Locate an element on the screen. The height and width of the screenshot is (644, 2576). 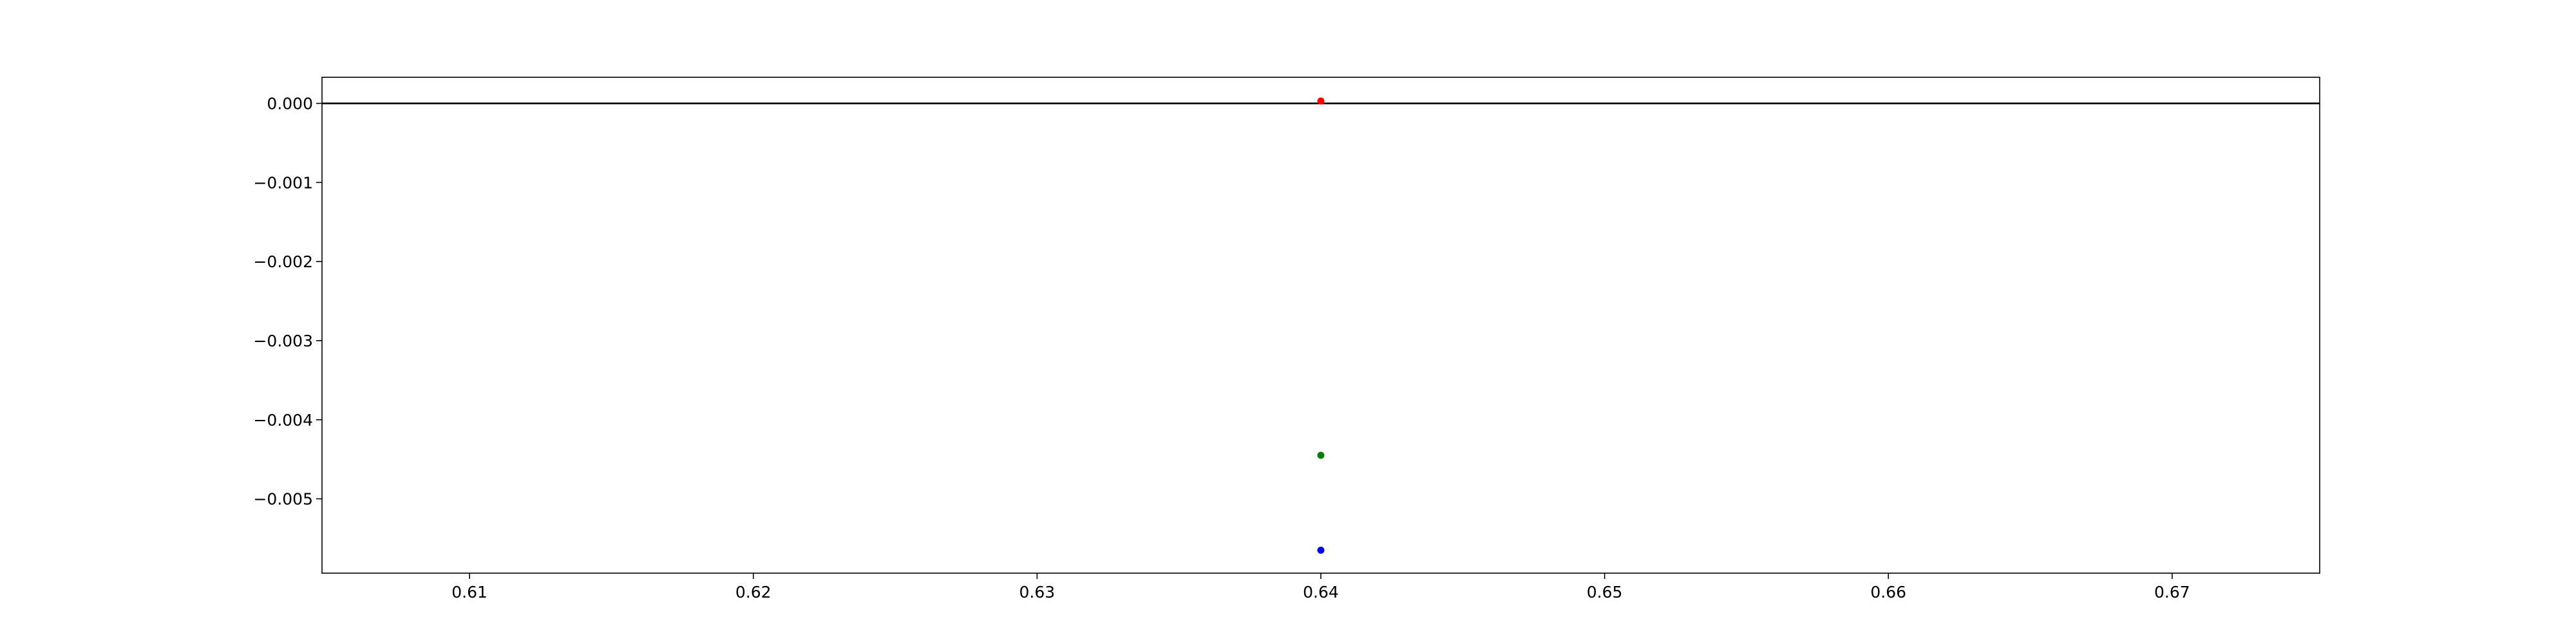
x-tick-label: 0.61 is located at coordinates (469, 592).